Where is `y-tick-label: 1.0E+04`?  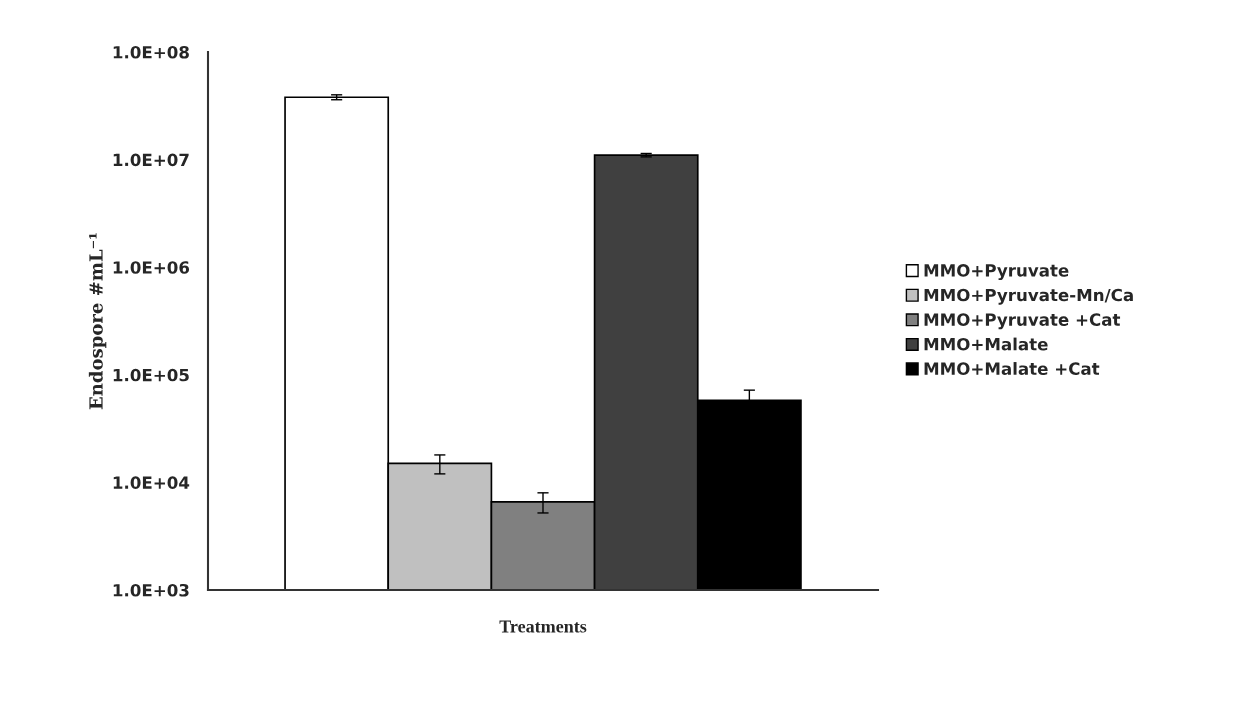 y-tick-label: 1.0E+04 is located at coordinates (151, 482).